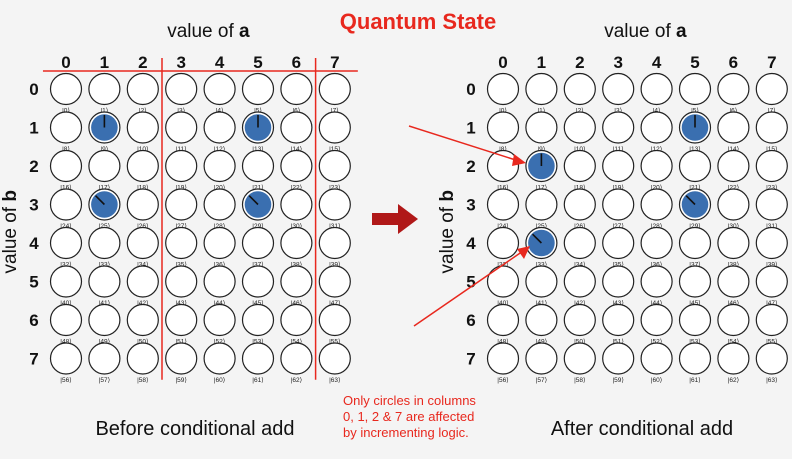 This screenshot has width=792, height=459. What do you see at coordinates (406, 432) in the screenshot?
I see `annotation-note-line: by incrementing logic.` at bounding box center [406, 432].